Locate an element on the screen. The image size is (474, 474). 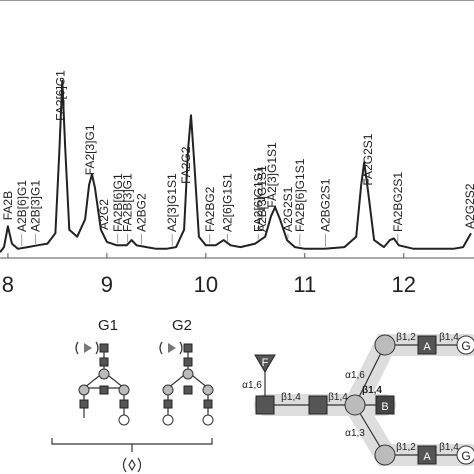
peak-label: A2B[3]G1S1 is located at coordinates (262, 198).